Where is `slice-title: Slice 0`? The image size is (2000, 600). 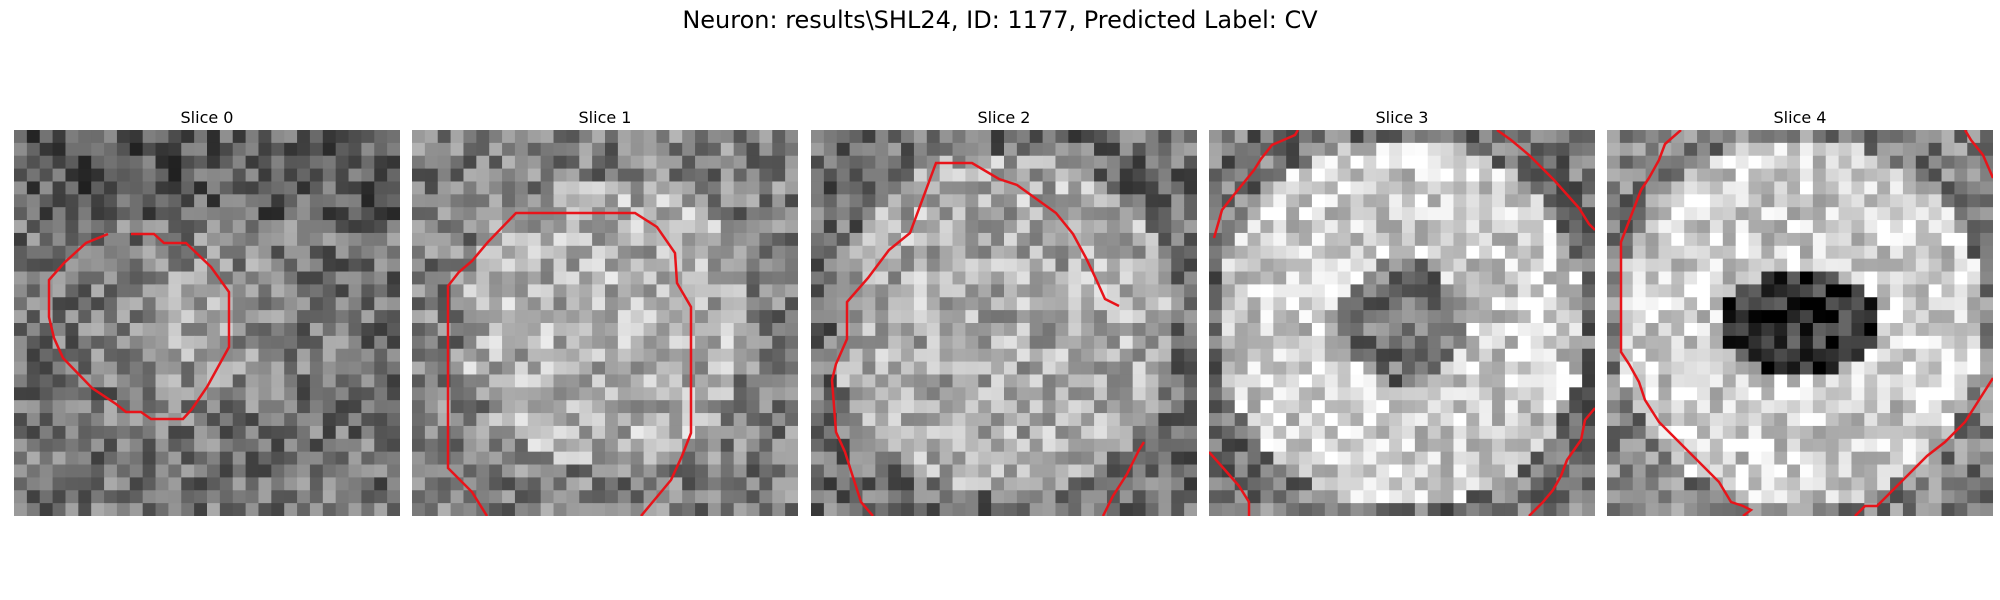 slice-title: Slice 0 is located at coordinates (207, 117).